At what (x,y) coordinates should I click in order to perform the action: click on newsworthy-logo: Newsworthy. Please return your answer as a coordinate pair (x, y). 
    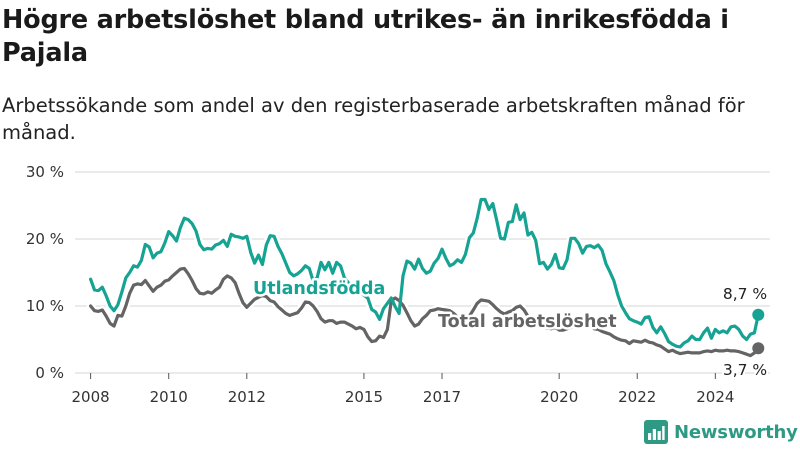
    Looking at the image, I should click on (721, 432).